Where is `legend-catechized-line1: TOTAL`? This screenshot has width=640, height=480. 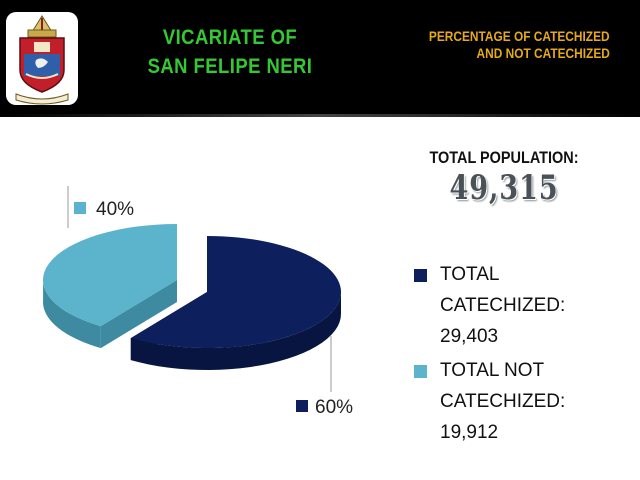
legend-catechized-line1: TOTAL is located at coordinates (470, 274).